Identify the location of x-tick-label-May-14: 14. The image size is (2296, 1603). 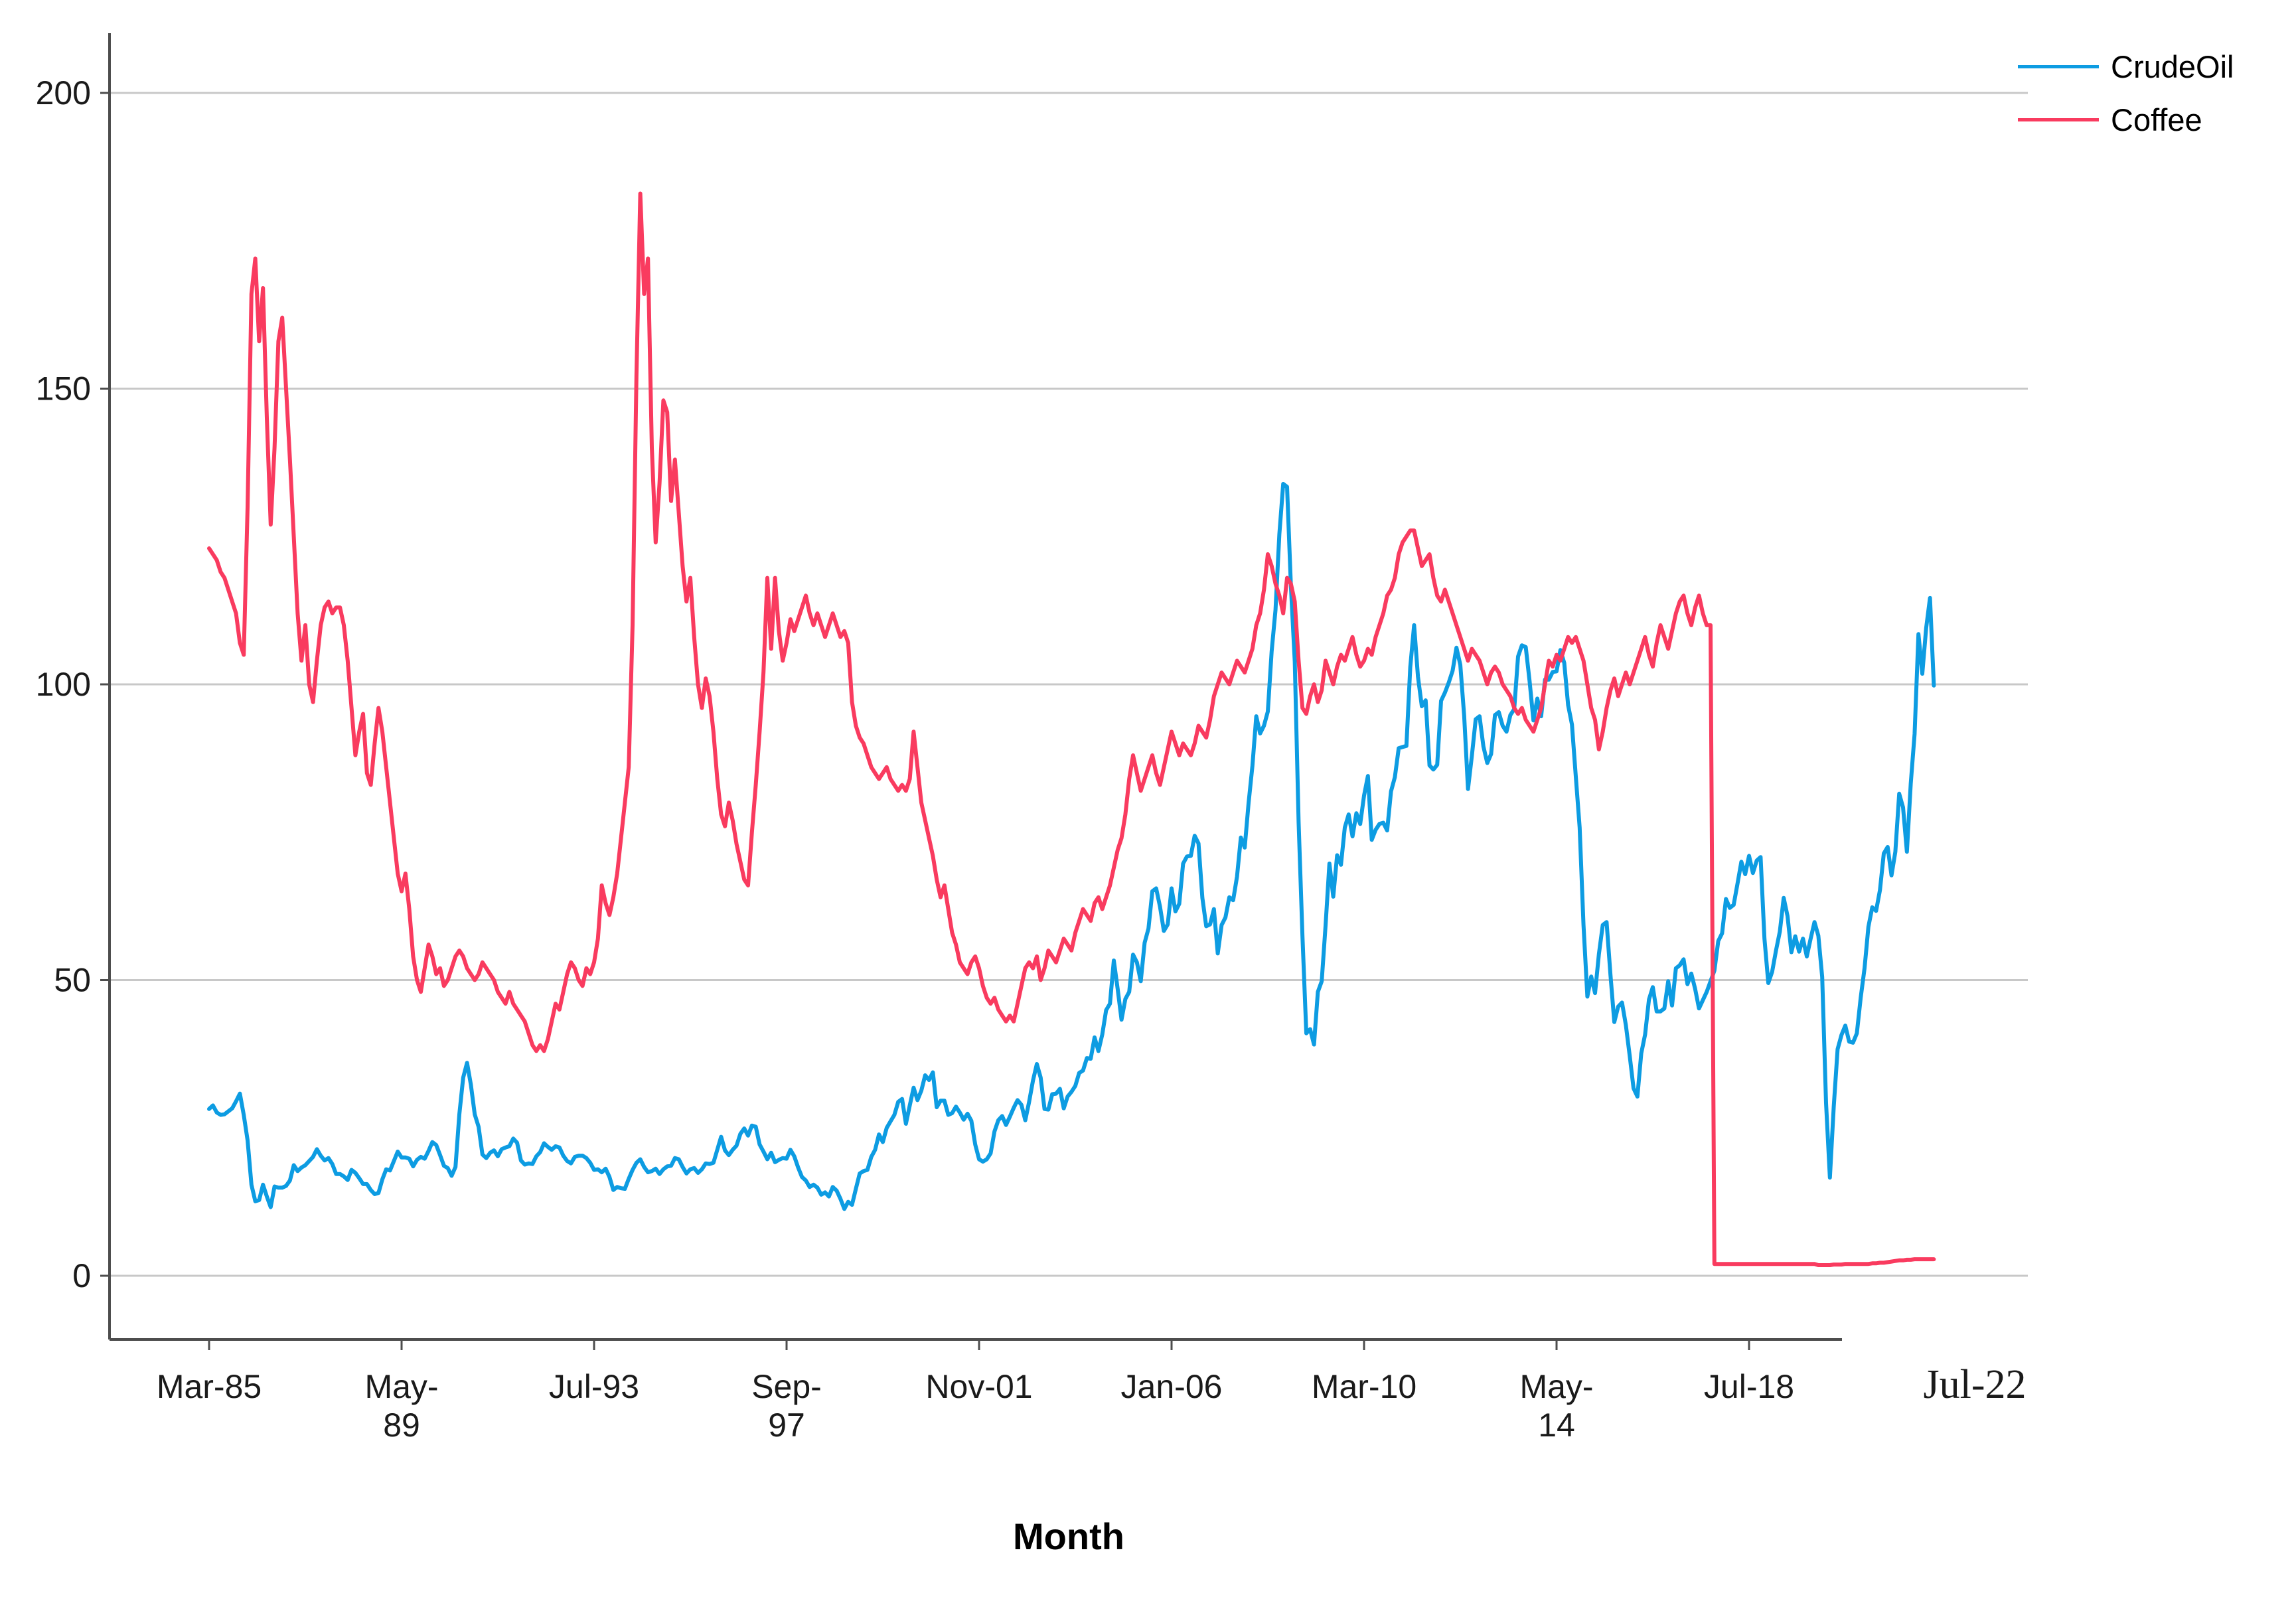
(1556, 1426).